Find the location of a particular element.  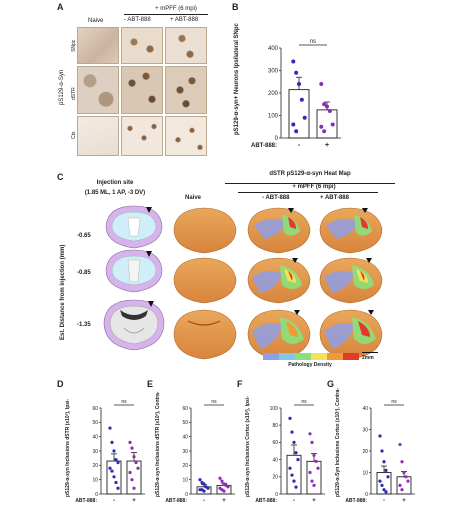

y-tick-label: 50 is located at coordinates (95, 423).